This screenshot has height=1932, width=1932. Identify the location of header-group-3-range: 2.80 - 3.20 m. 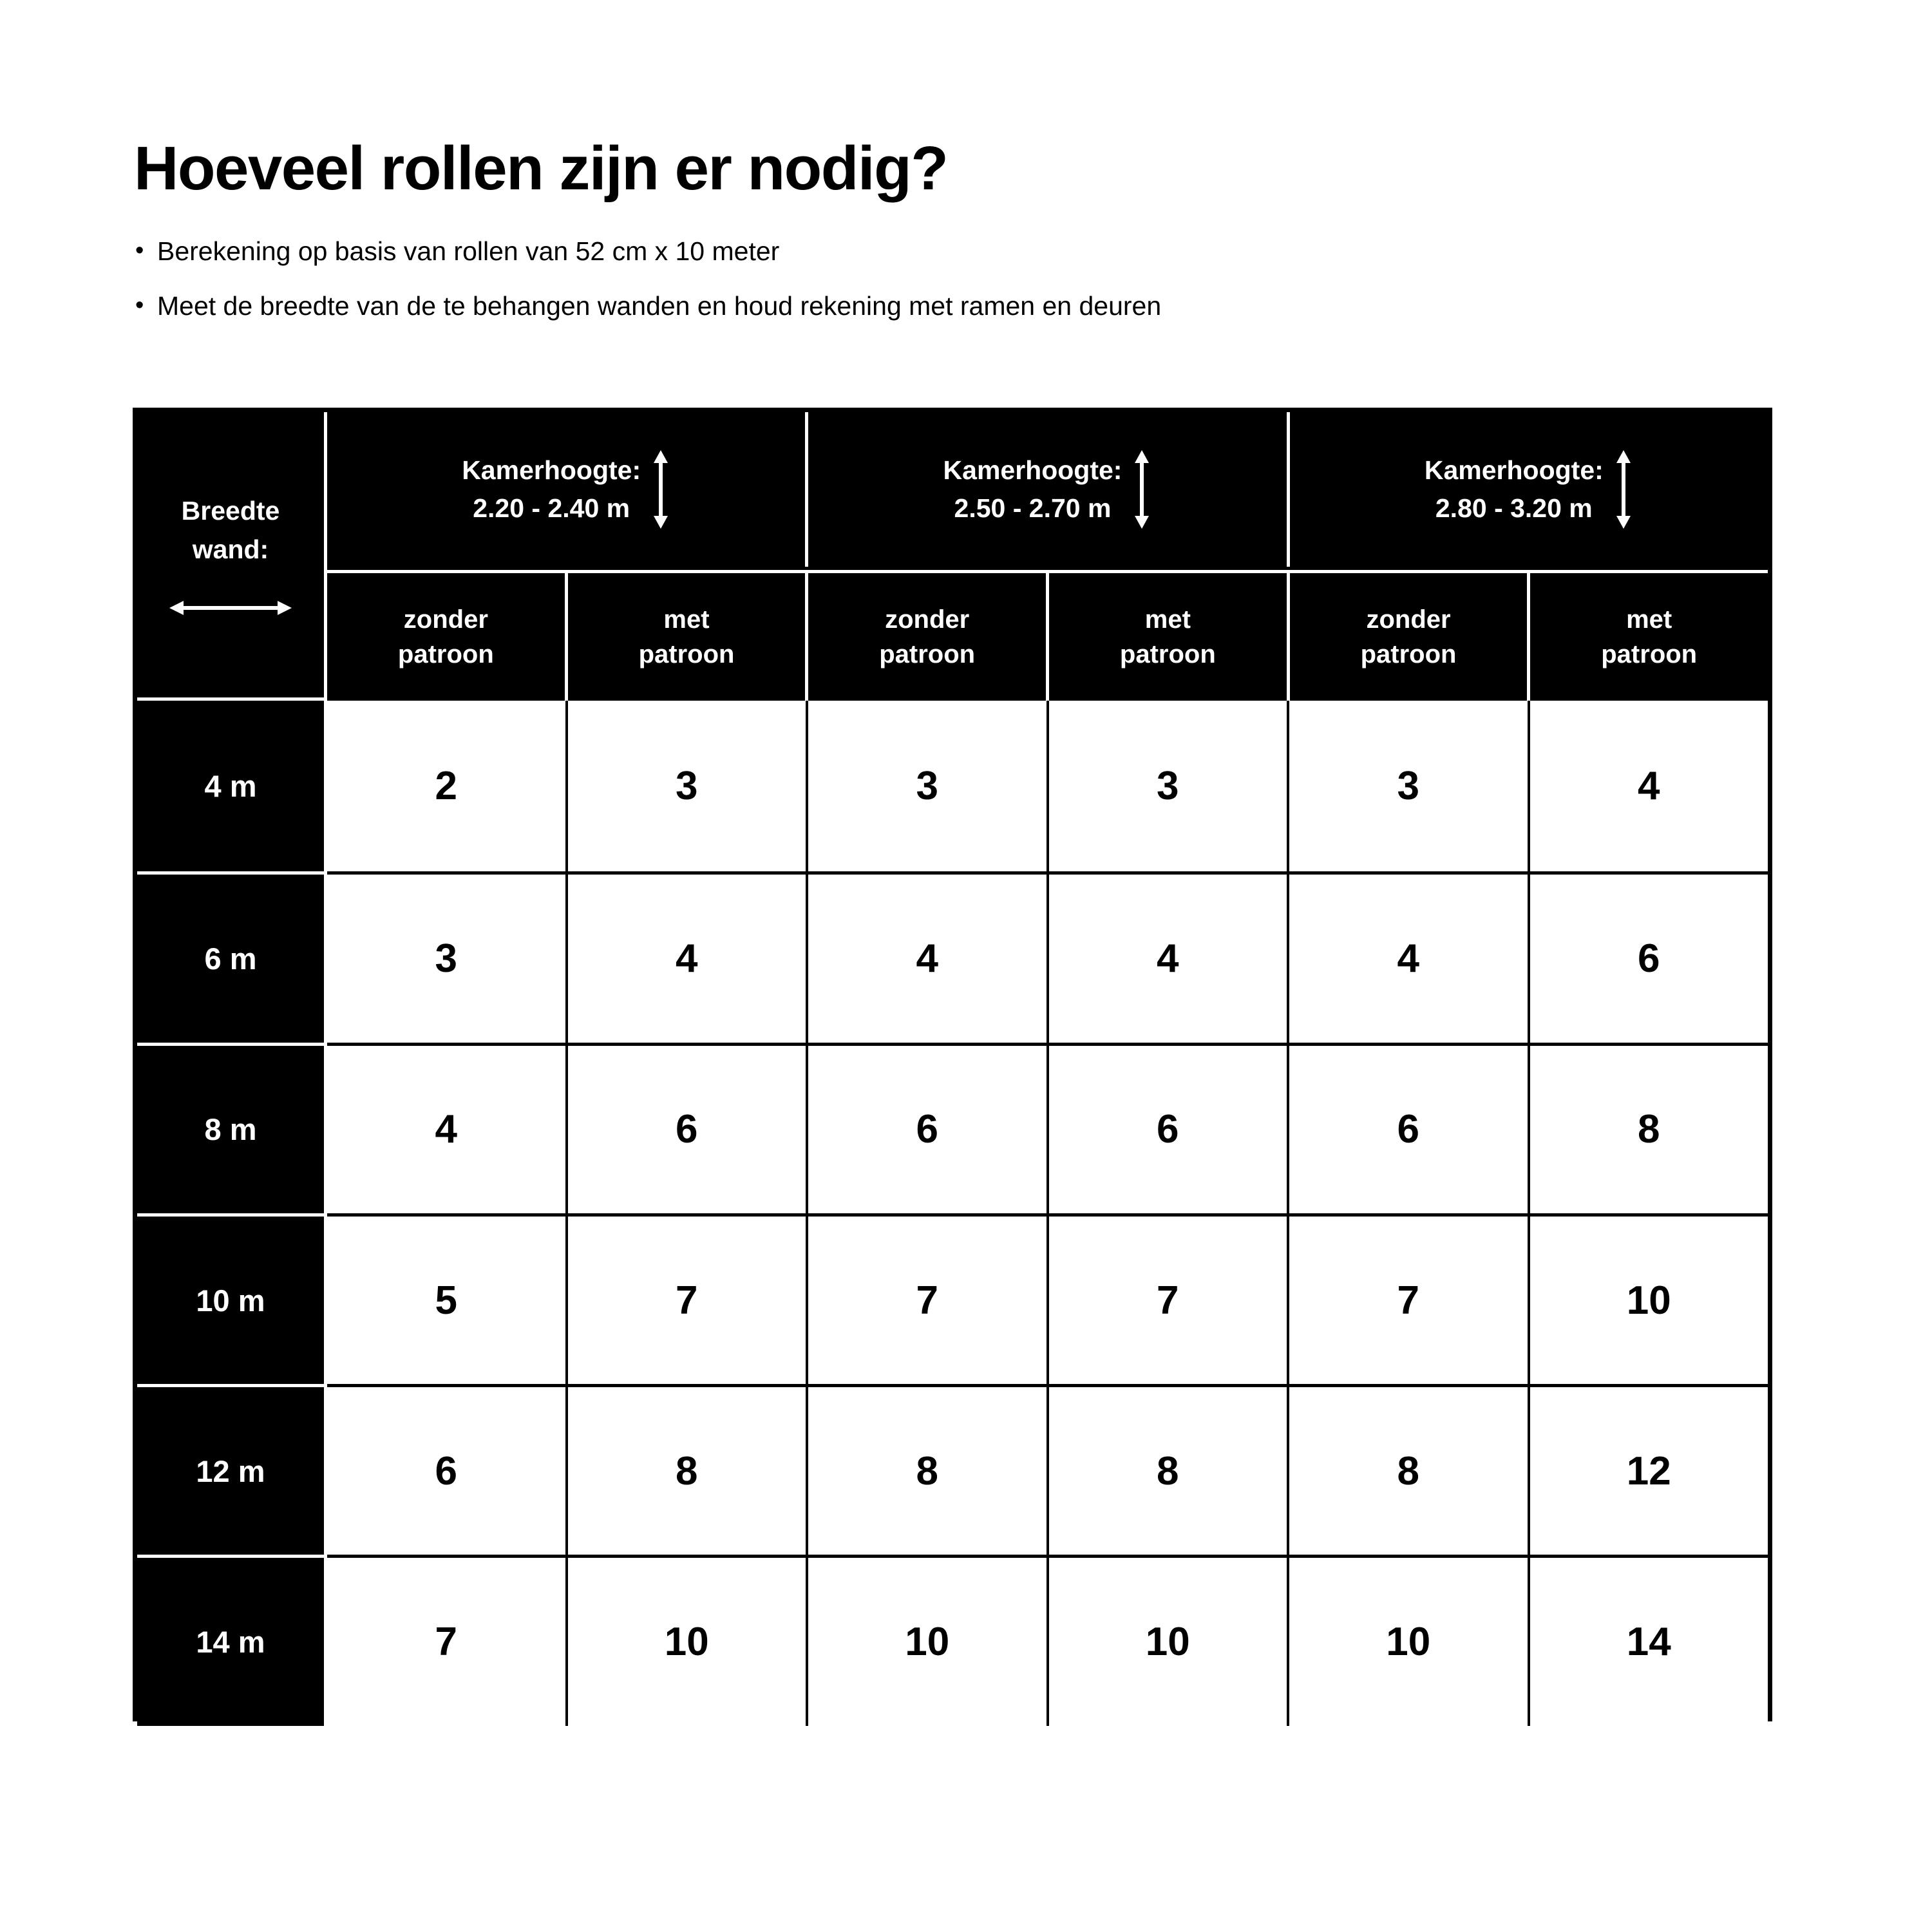
(1514, 508).